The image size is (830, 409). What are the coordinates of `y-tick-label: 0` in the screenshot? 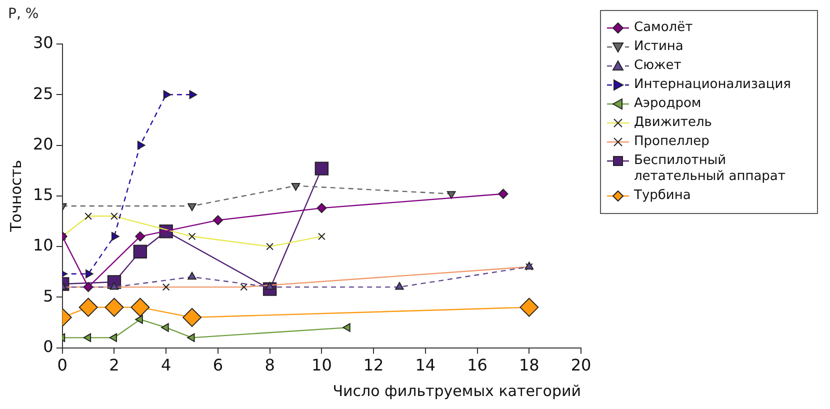 It's located at (48, 346).